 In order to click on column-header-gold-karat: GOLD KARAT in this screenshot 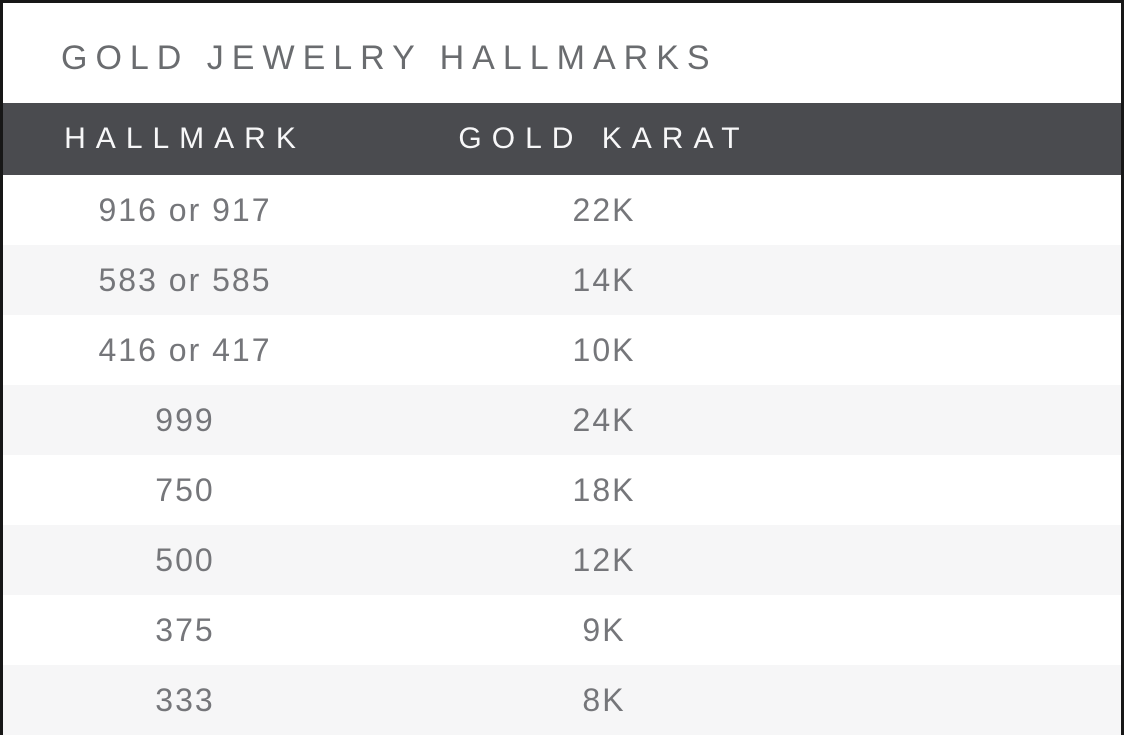, I will do `click(604, 138)`.